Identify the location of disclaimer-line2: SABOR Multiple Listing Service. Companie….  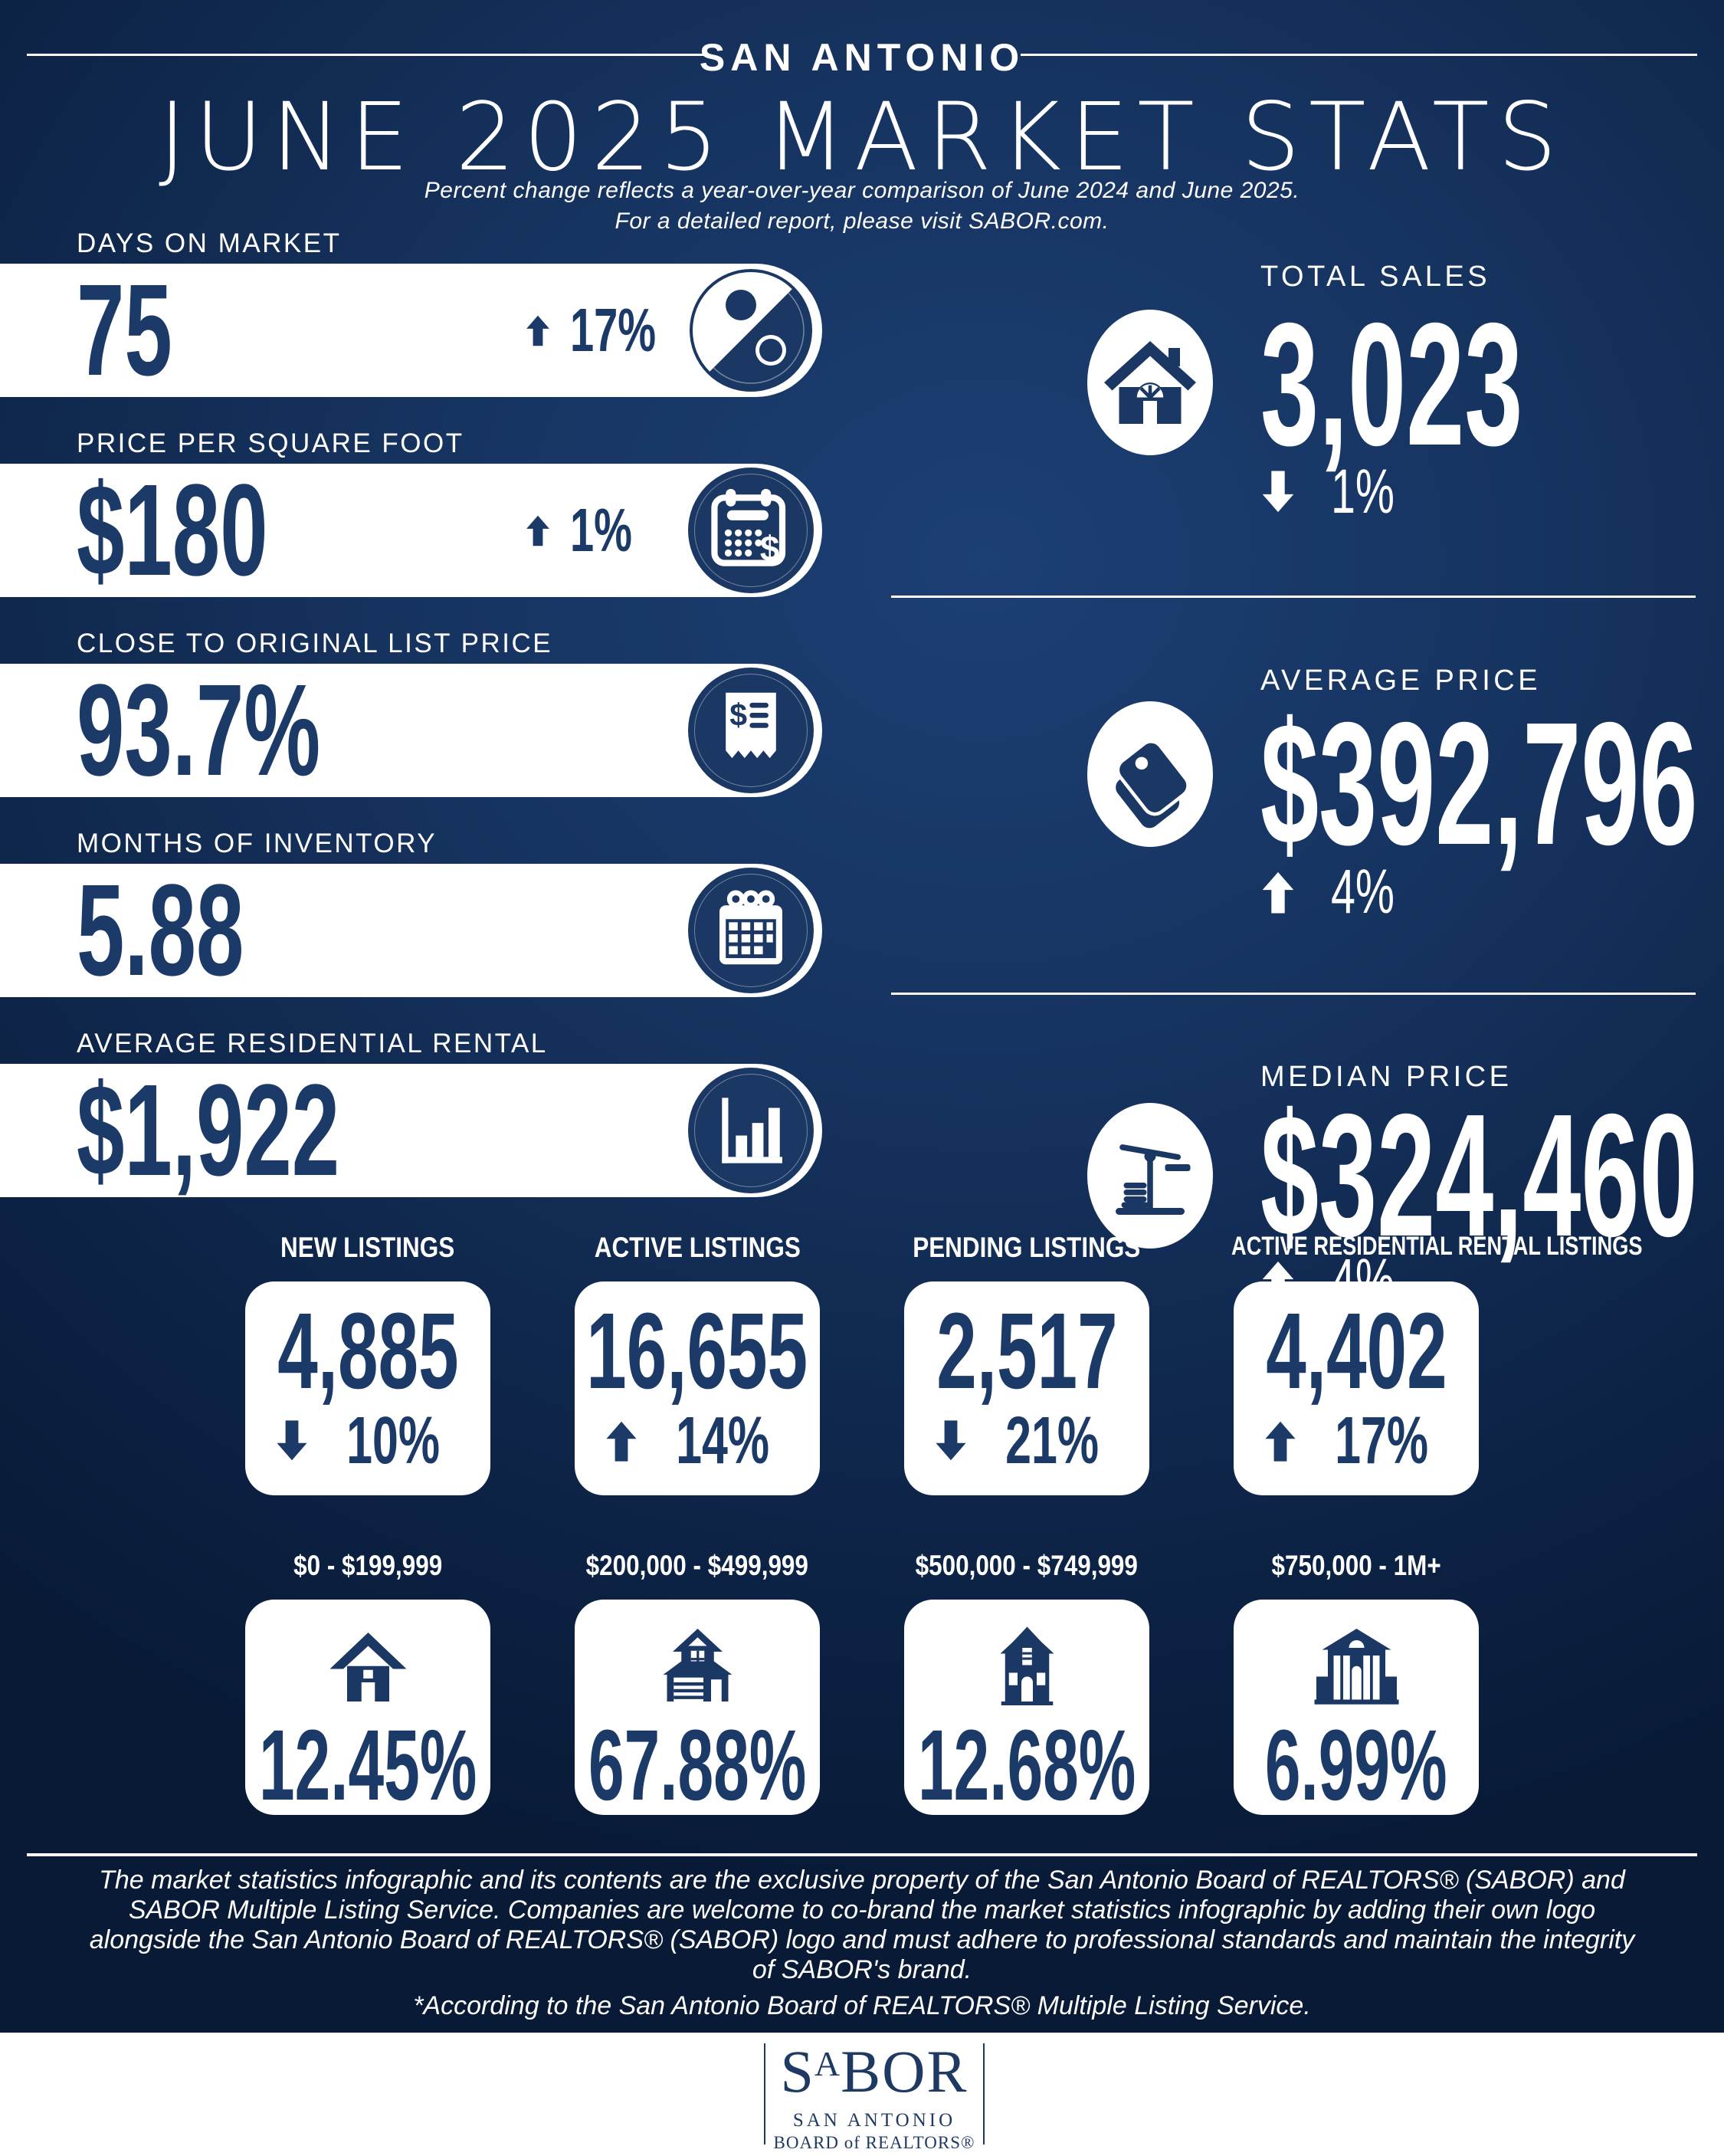
(862, 1910).